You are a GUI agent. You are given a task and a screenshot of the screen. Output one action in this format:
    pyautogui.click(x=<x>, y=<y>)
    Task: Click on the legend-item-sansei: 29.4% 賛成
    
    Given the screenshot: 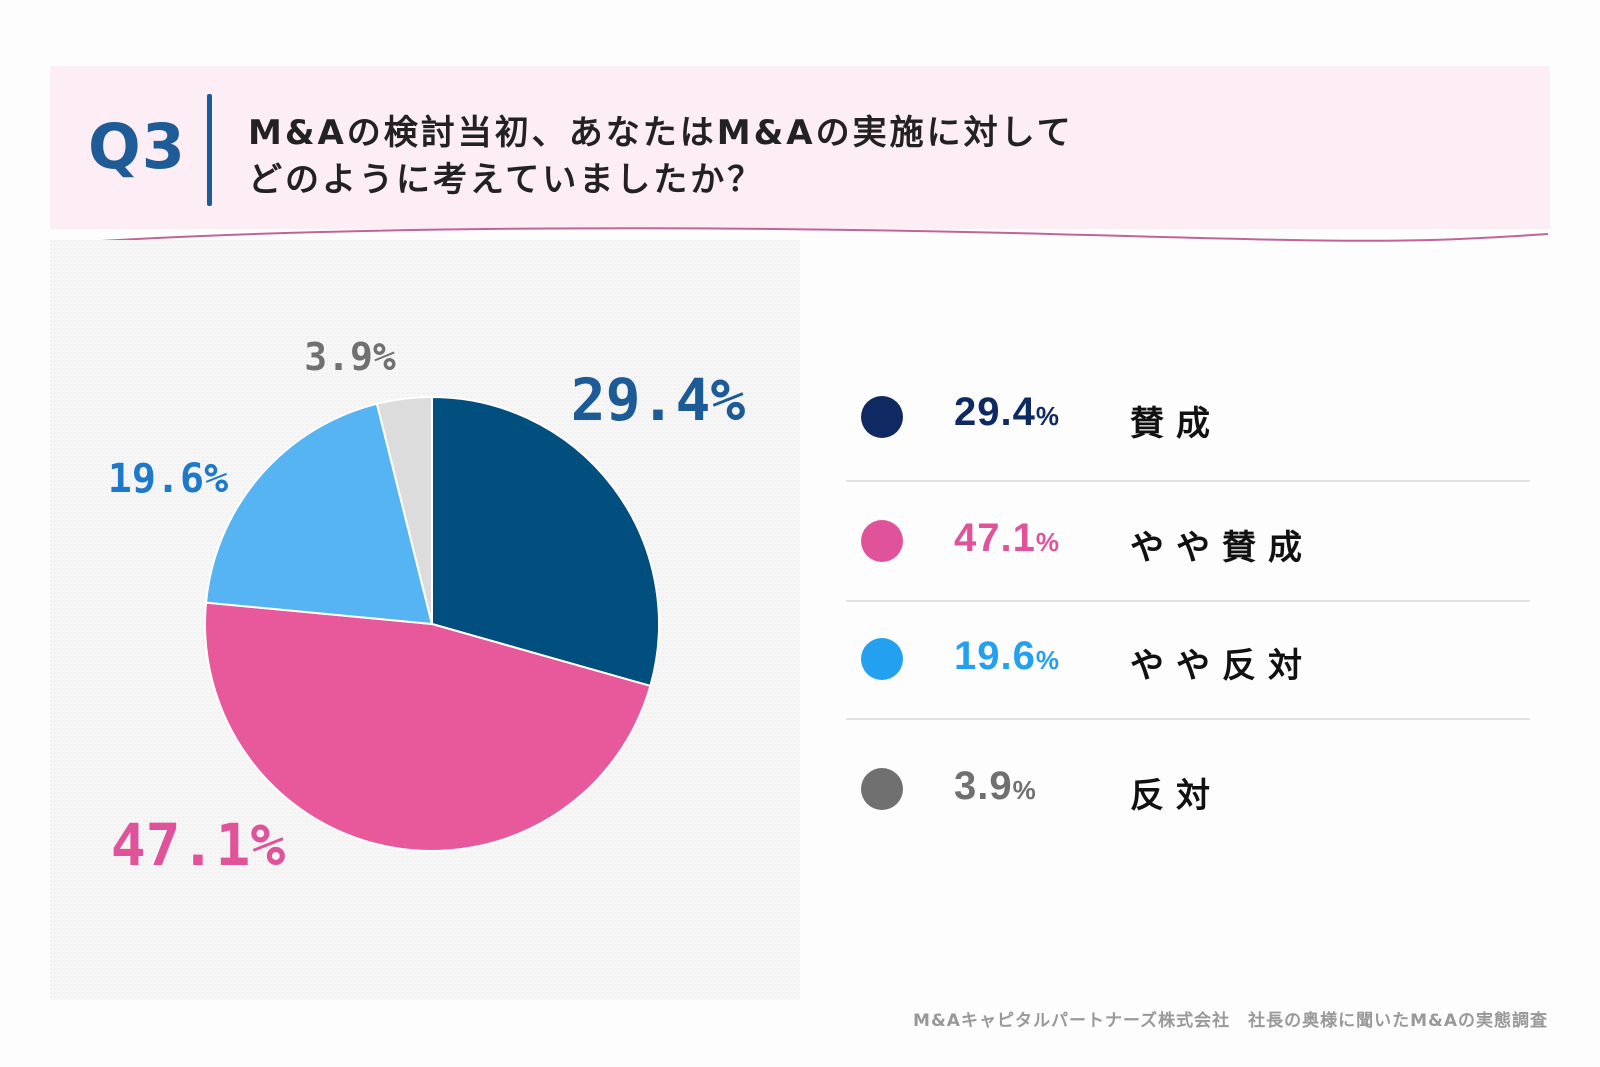 What is the action you would take?
    pyautogui.click(x=1188, y=421)
    